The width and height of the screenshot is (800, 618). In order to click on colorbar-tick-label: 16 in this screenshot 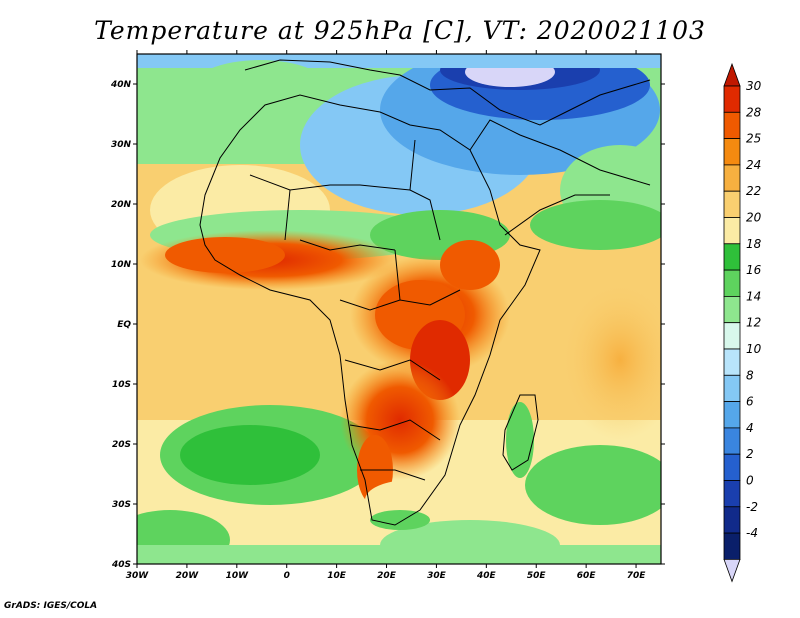, I will do `click(754, 270)`.